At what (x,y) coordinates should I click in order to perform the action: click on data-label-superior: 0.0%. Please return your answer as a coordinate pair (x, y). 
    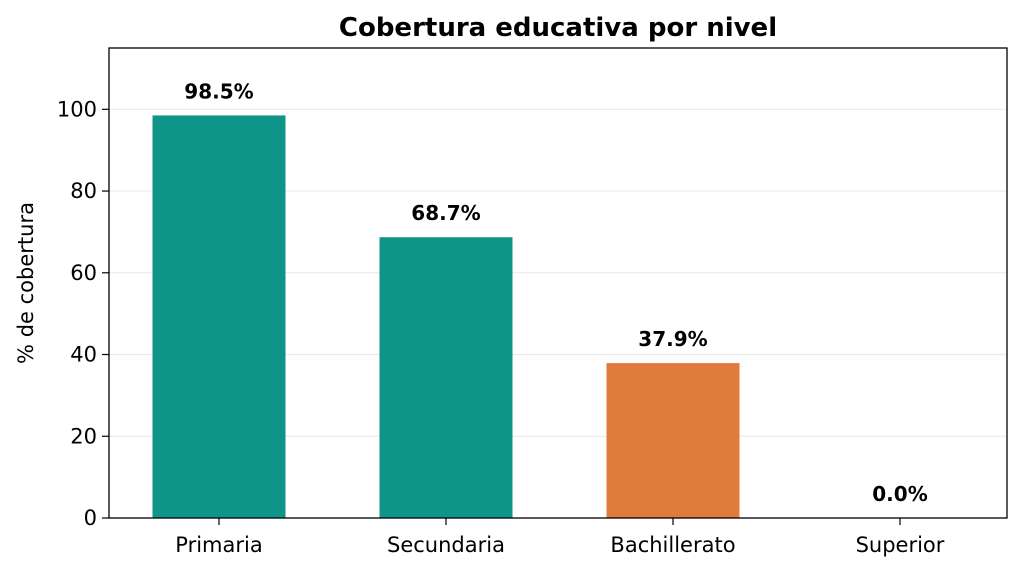
    Looking at the image, I should click on (899, 494).